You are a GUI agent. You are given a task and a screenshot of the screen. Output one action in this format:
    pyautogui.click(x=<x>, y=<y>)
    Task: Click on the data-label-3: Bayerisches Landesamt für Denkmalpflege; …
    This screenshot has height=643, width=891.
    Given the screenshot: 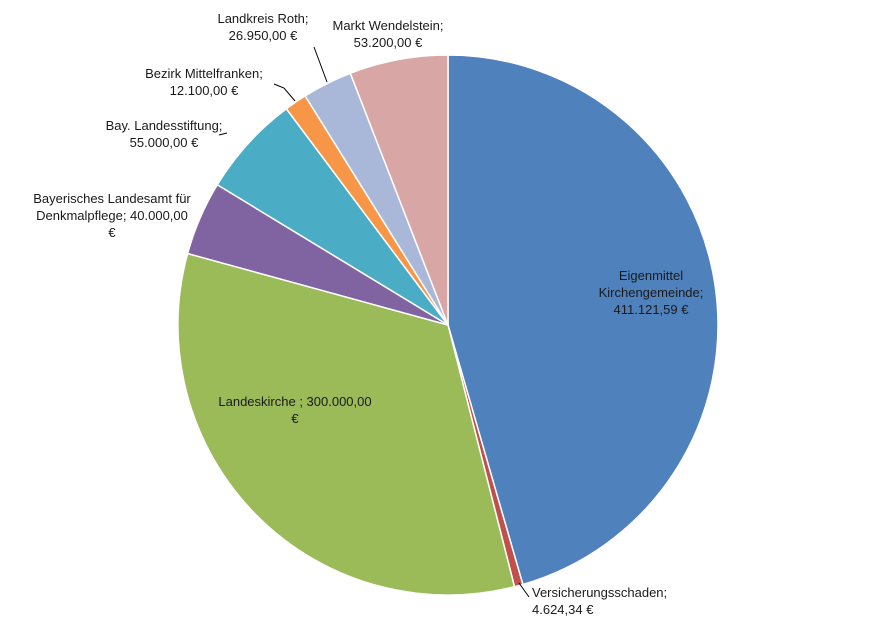 What is the action you would take?
    pyautogui.click(x=112, y=215)
    